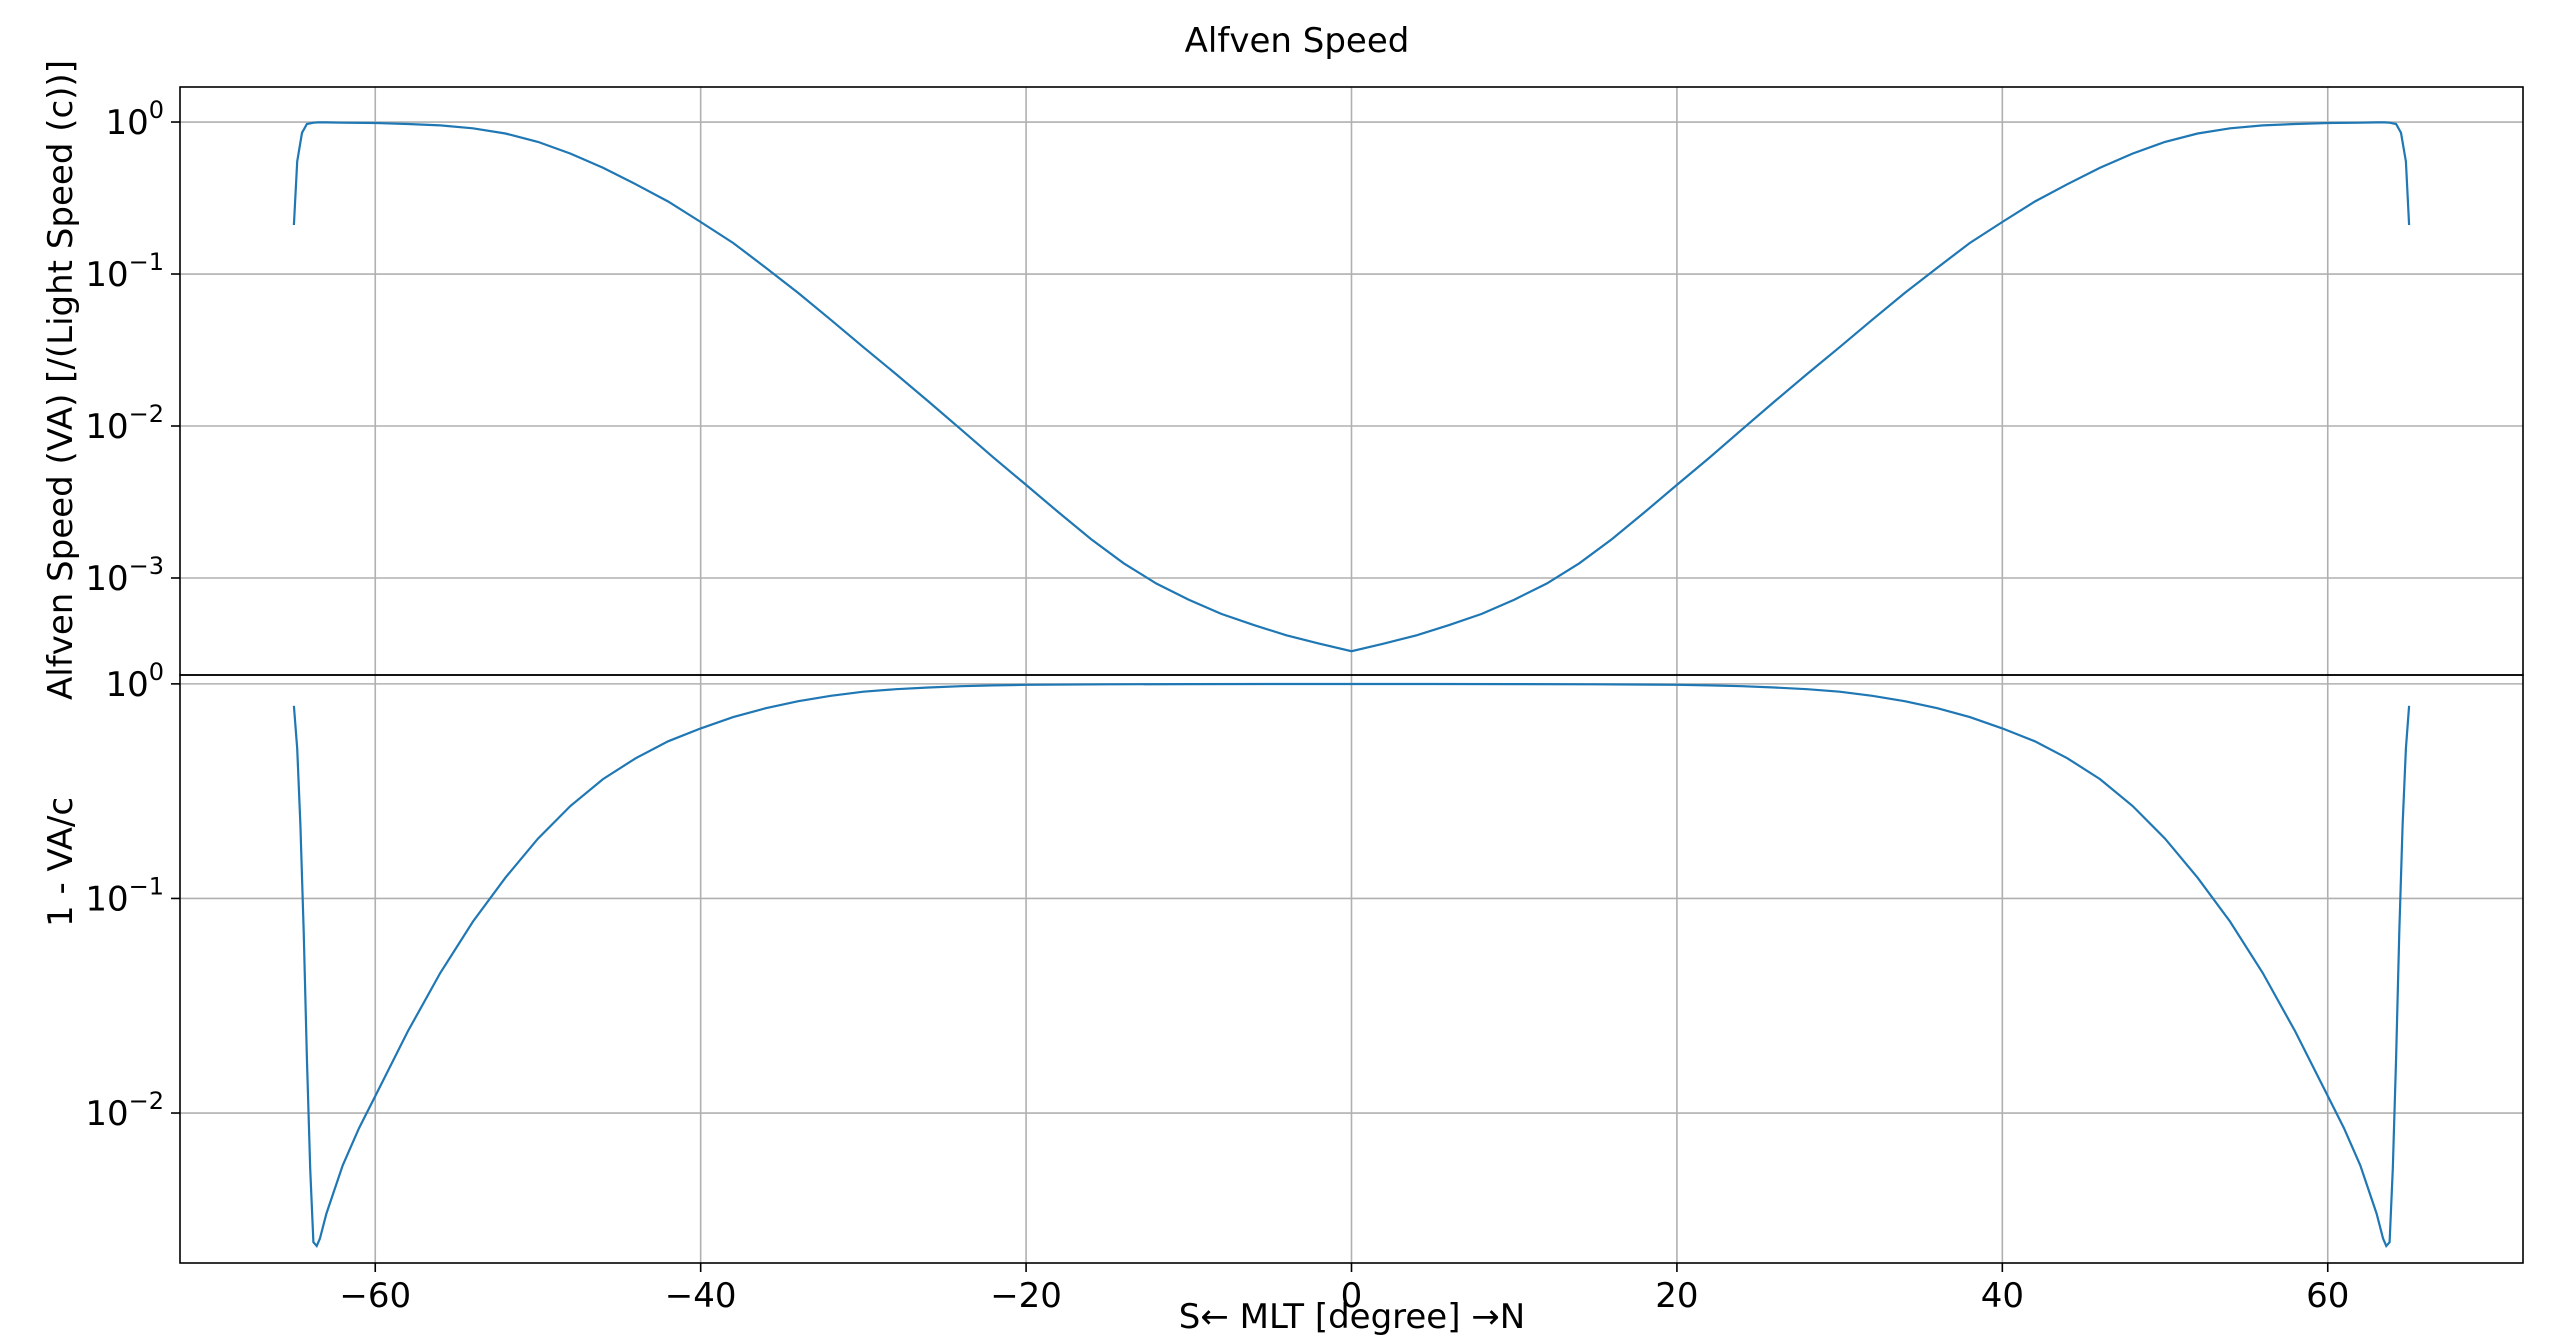 The width and height of the screenshot is (2560, 1335). Describe the element at coordinates (61, 380) in the screenshot. I see `top-panel-y-axis-label: Alfven Speed (VA) [/(Light Speed (c))]` at that location.